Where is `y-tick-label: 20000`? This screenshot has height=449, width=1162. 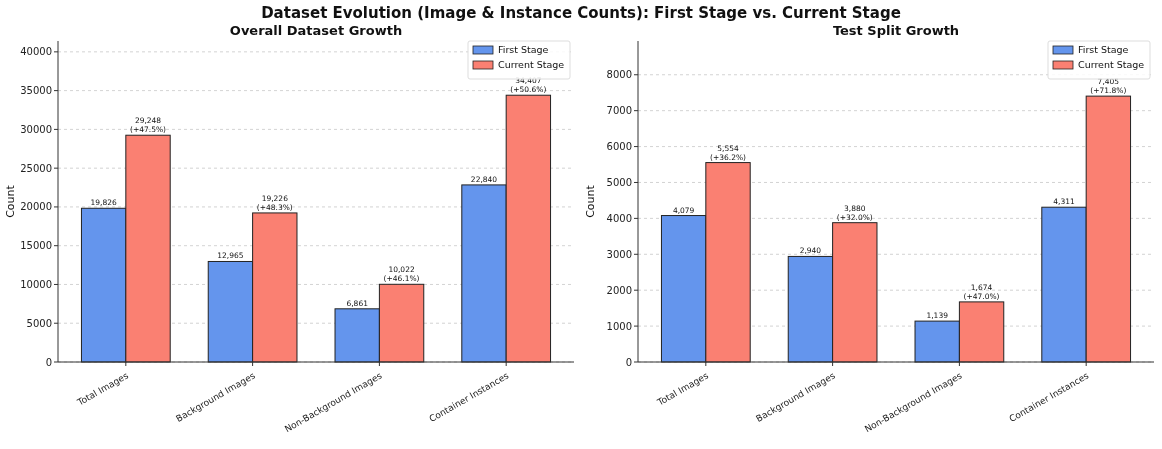
y-tick-label: 20000 is located at coordinates (36, 207).